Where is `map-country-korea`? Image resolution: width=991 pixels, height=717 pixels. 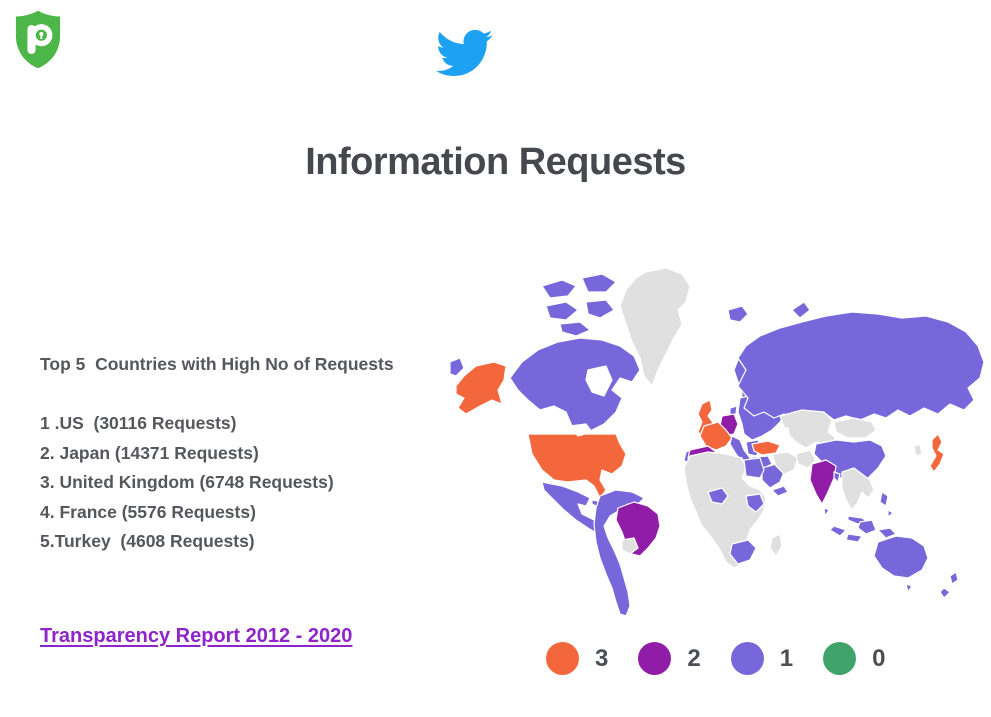 map-country-korea is located at coordinates (918, 450).